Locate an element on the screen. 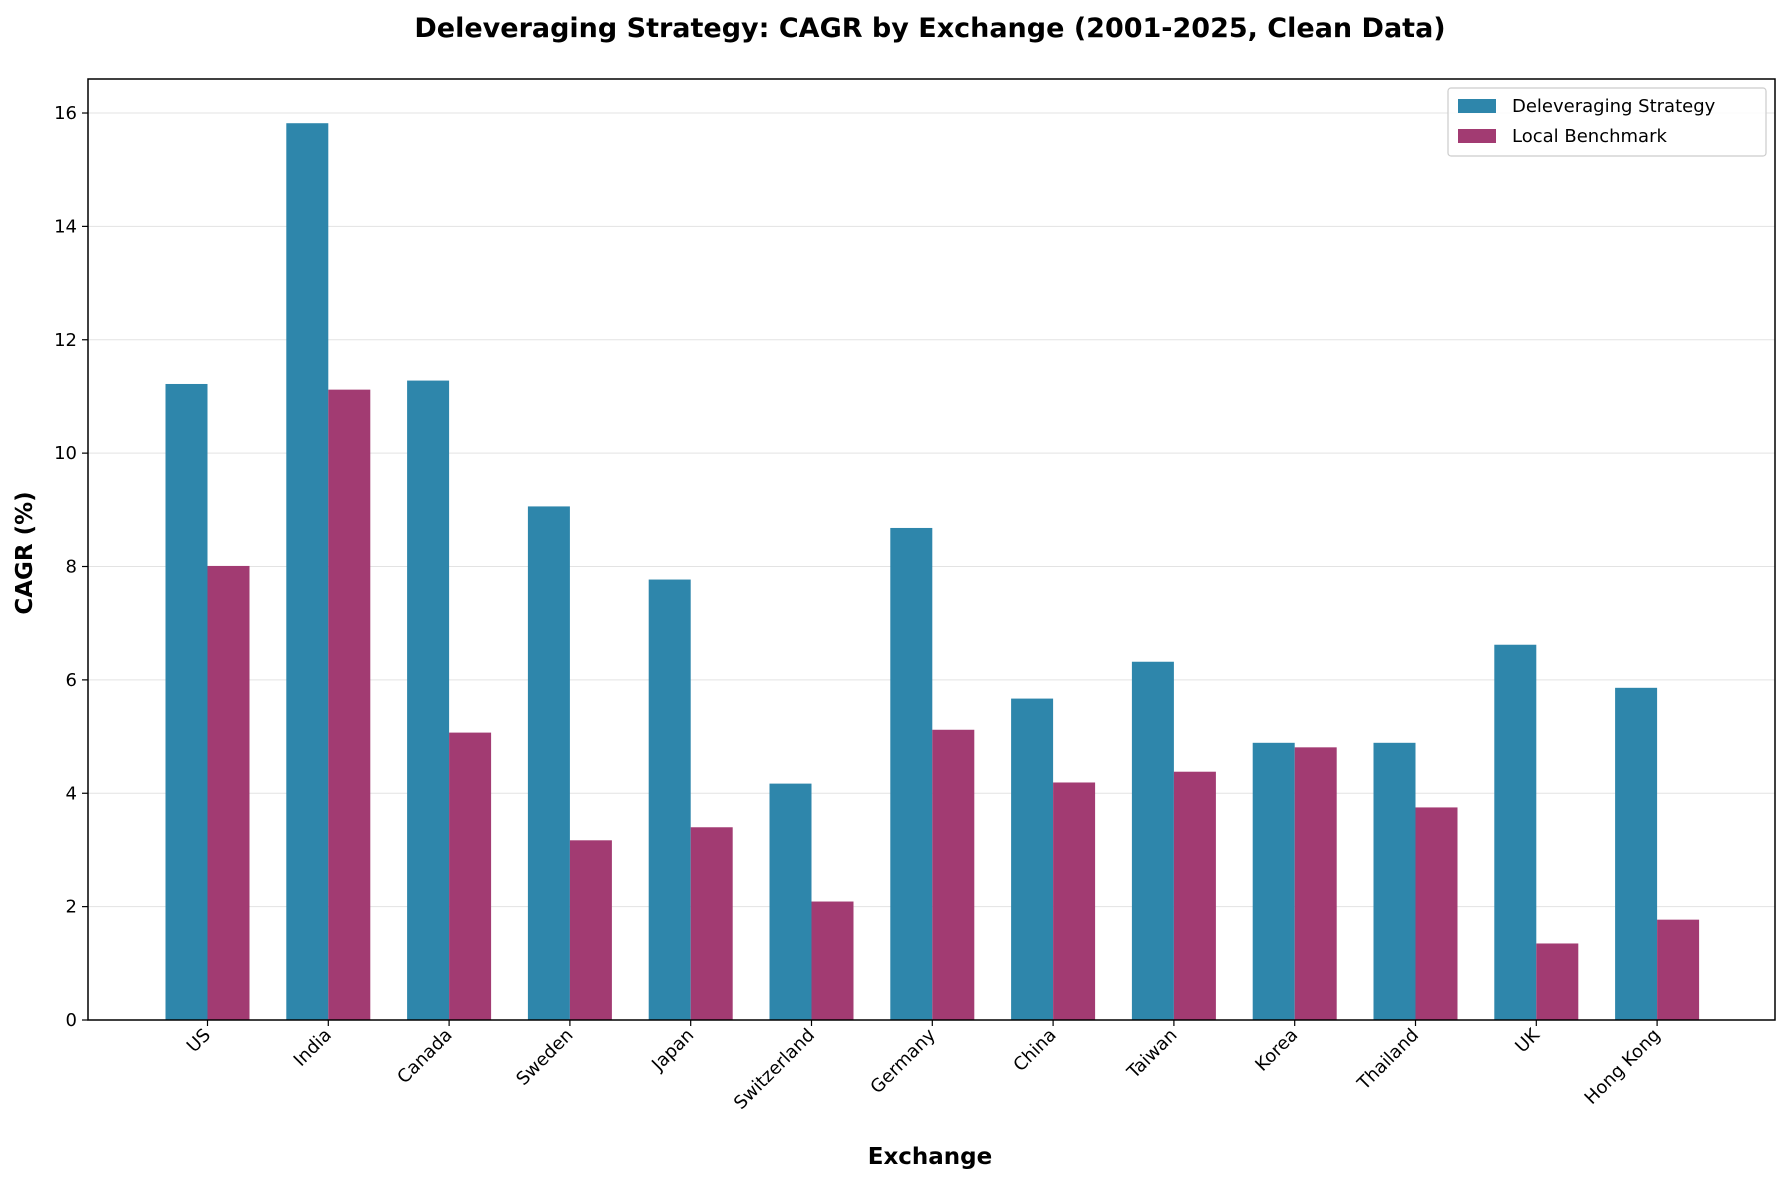  bar-benchmark-china is located at coordinates (1074, 901).